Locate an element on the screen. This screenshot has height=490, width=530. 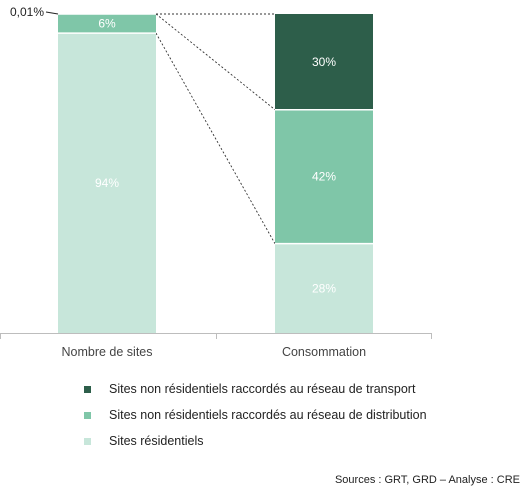
bar-consommation-sites-non-residentiels-raccordes-au-reseau-de-distribution is located at coordinates (324, 176).